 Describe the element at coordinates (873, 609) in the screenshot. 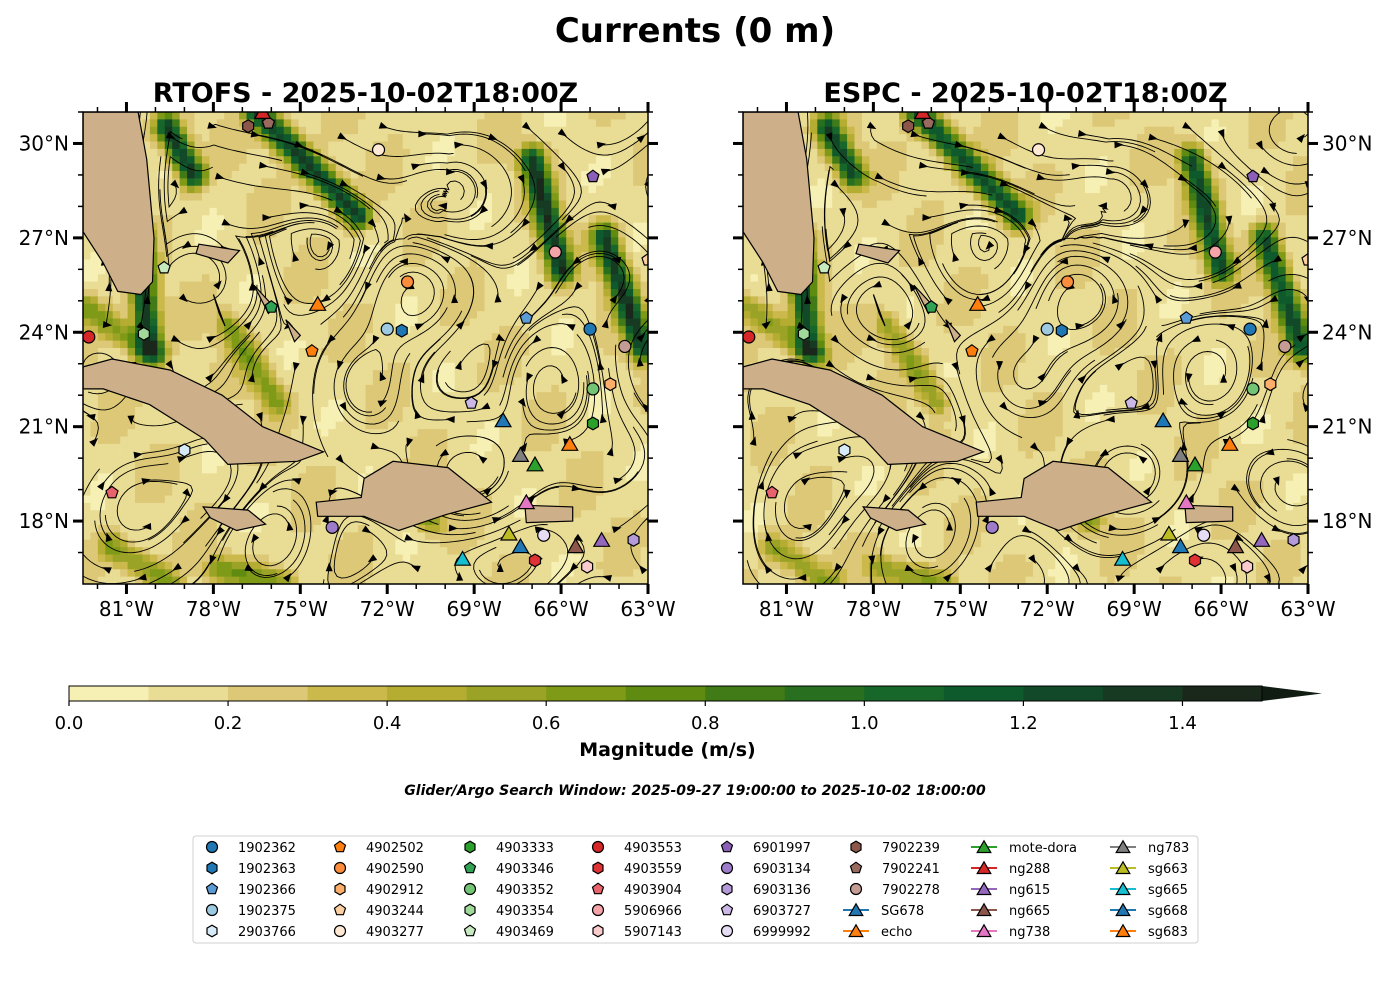

I see `x-tick-label: 78°W` at that location.